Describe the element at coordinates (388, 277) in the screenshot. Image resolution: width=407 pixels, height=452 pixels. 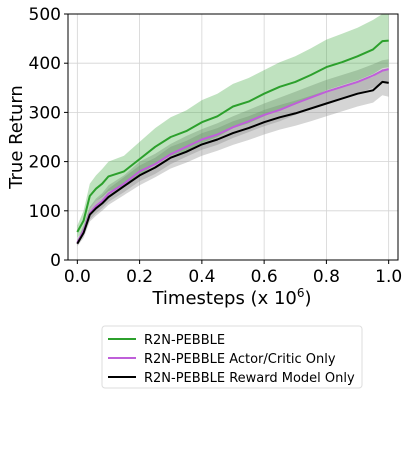
I see `x-tick-label: 1.0` at that location.